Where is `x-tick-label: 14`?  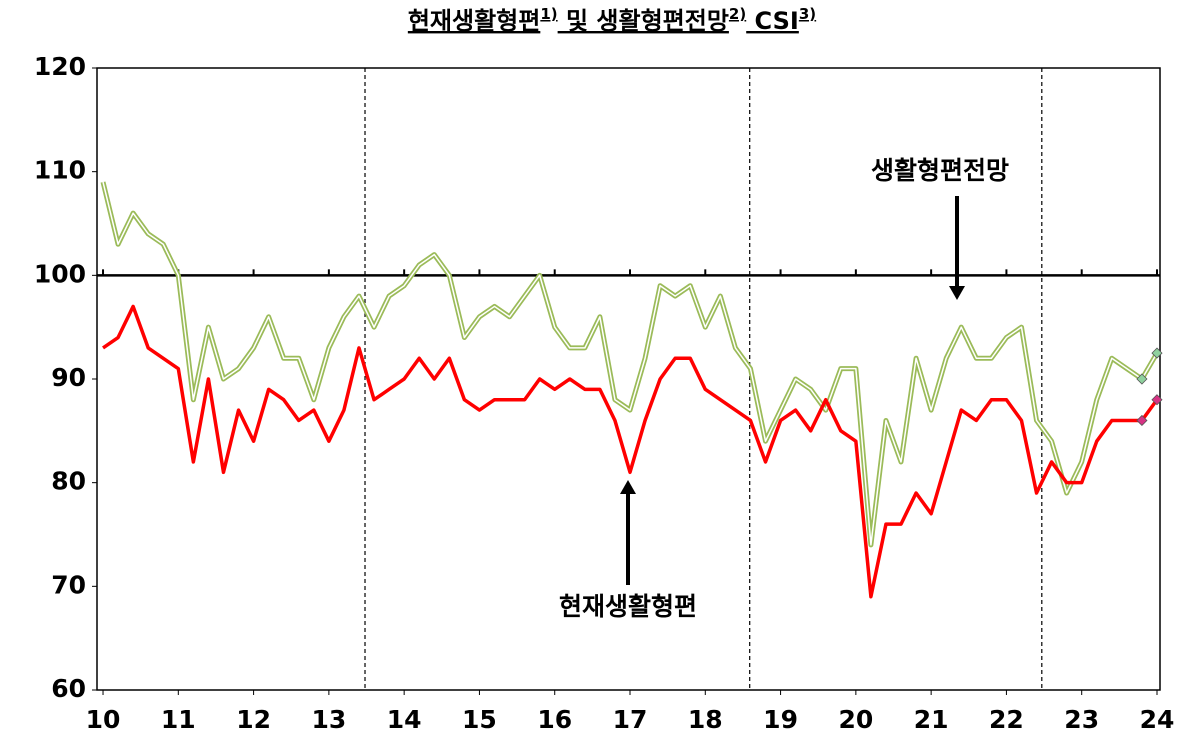 x-tick-label: 14 is located at coordinates (404, 719).